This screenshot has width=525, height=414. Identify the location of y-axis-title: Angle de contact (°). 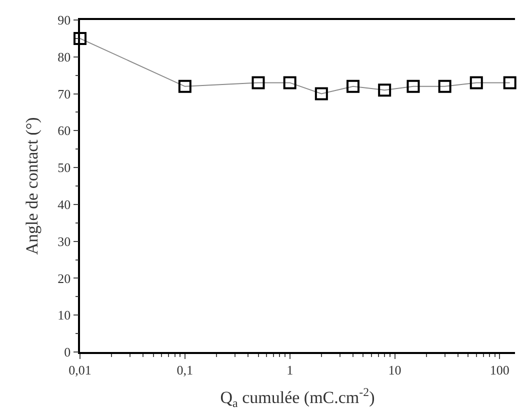
(32, 186).